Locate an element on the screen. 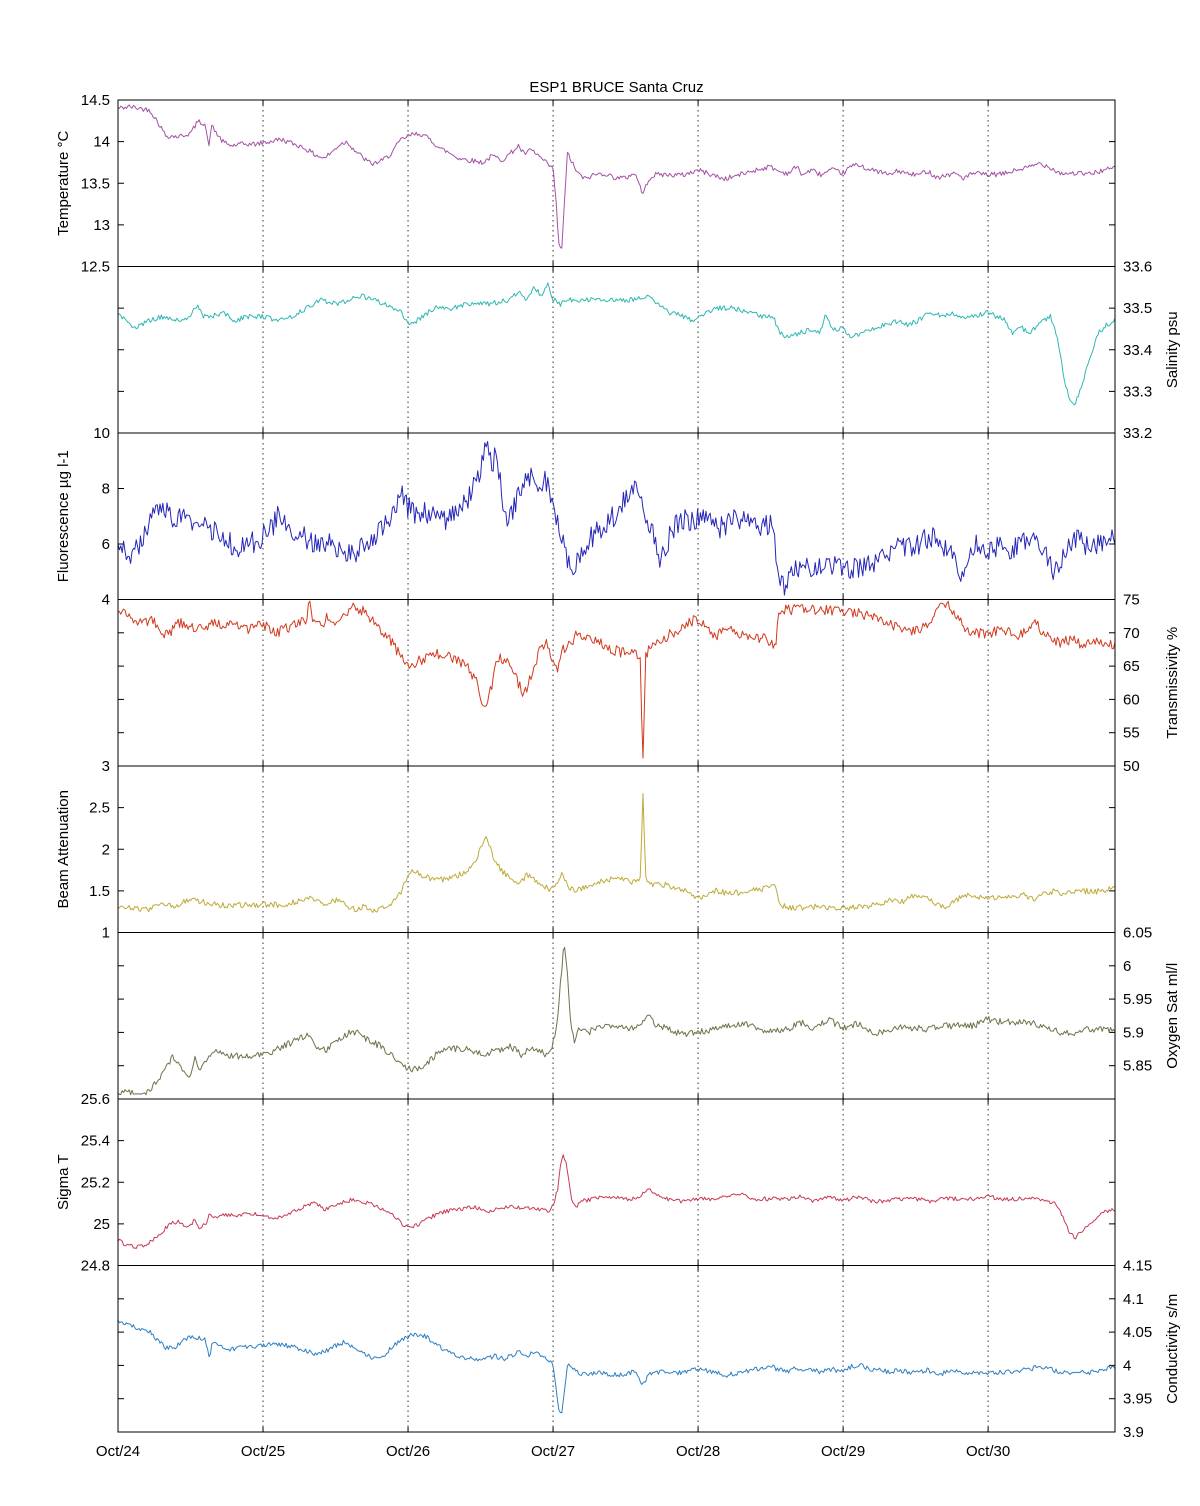 The image size is (1200, 1506). y-tick-label: 2 is located at coordinates (106, 849).